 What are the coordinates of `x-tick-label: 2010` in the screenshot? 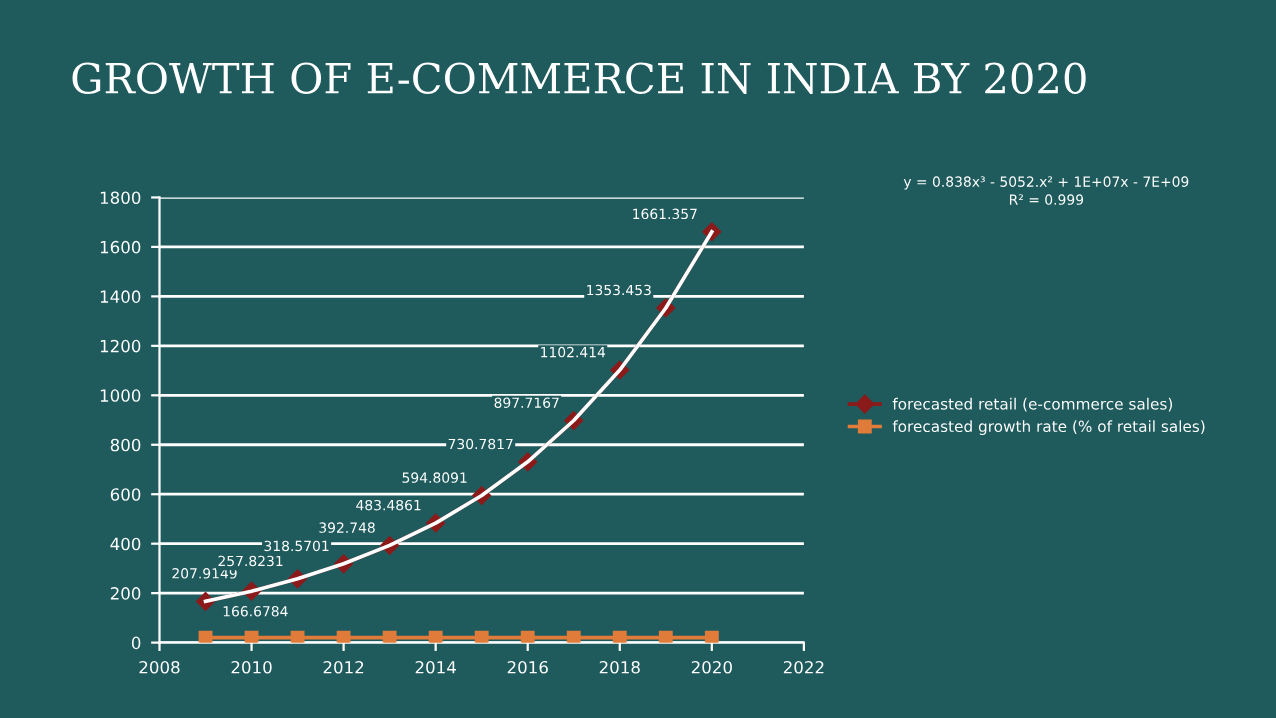 It's located at (251, 667).